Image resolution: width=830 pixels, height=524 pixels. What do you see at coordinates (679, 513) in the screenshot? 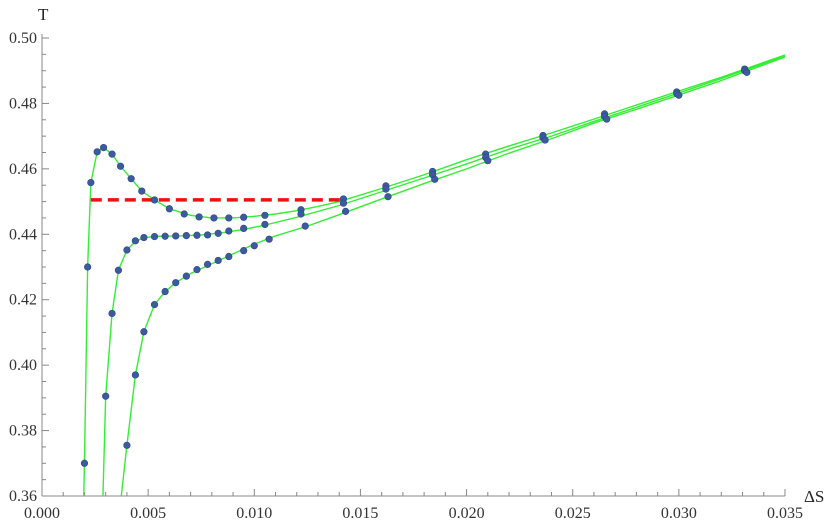
I see `x-tick-label: 0.030` at bounding box center [679, 513].